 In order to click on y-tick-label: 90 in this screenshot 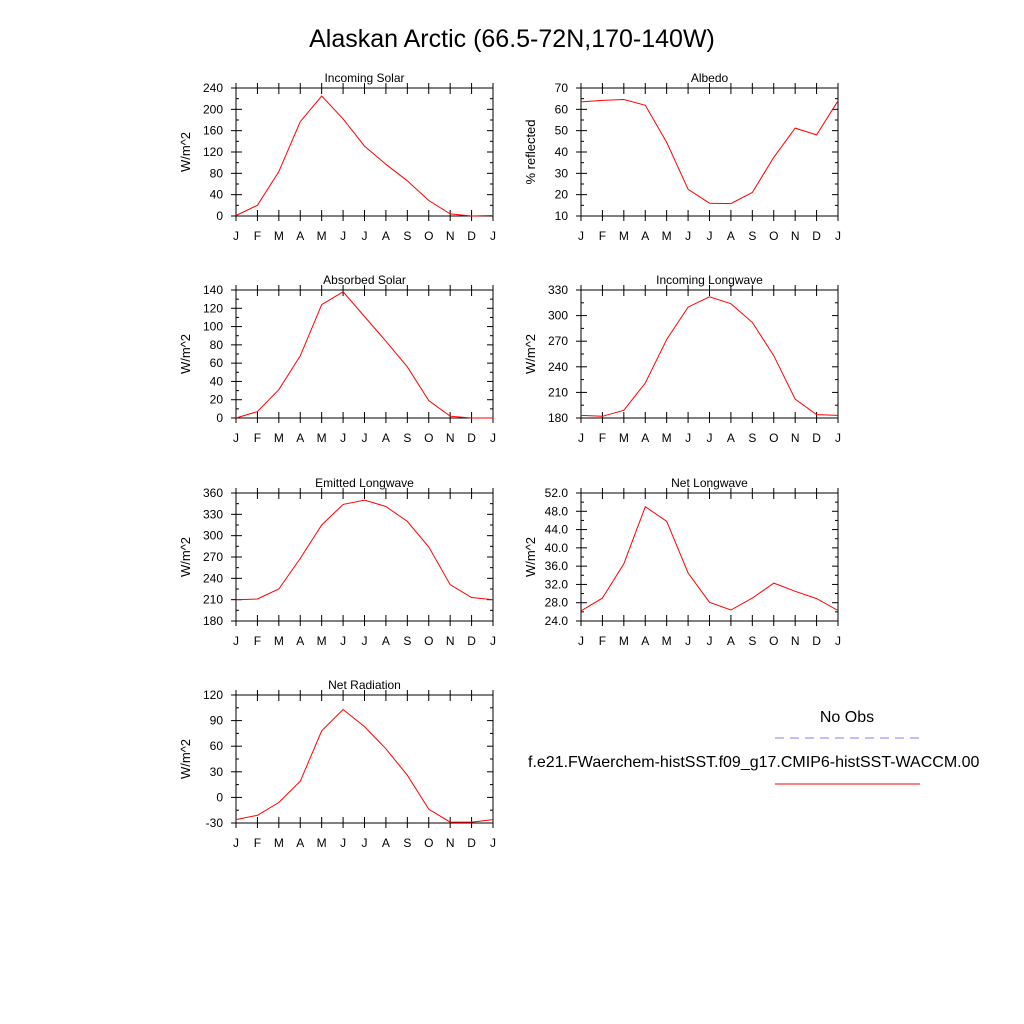, I will do `click(217, 721)`.